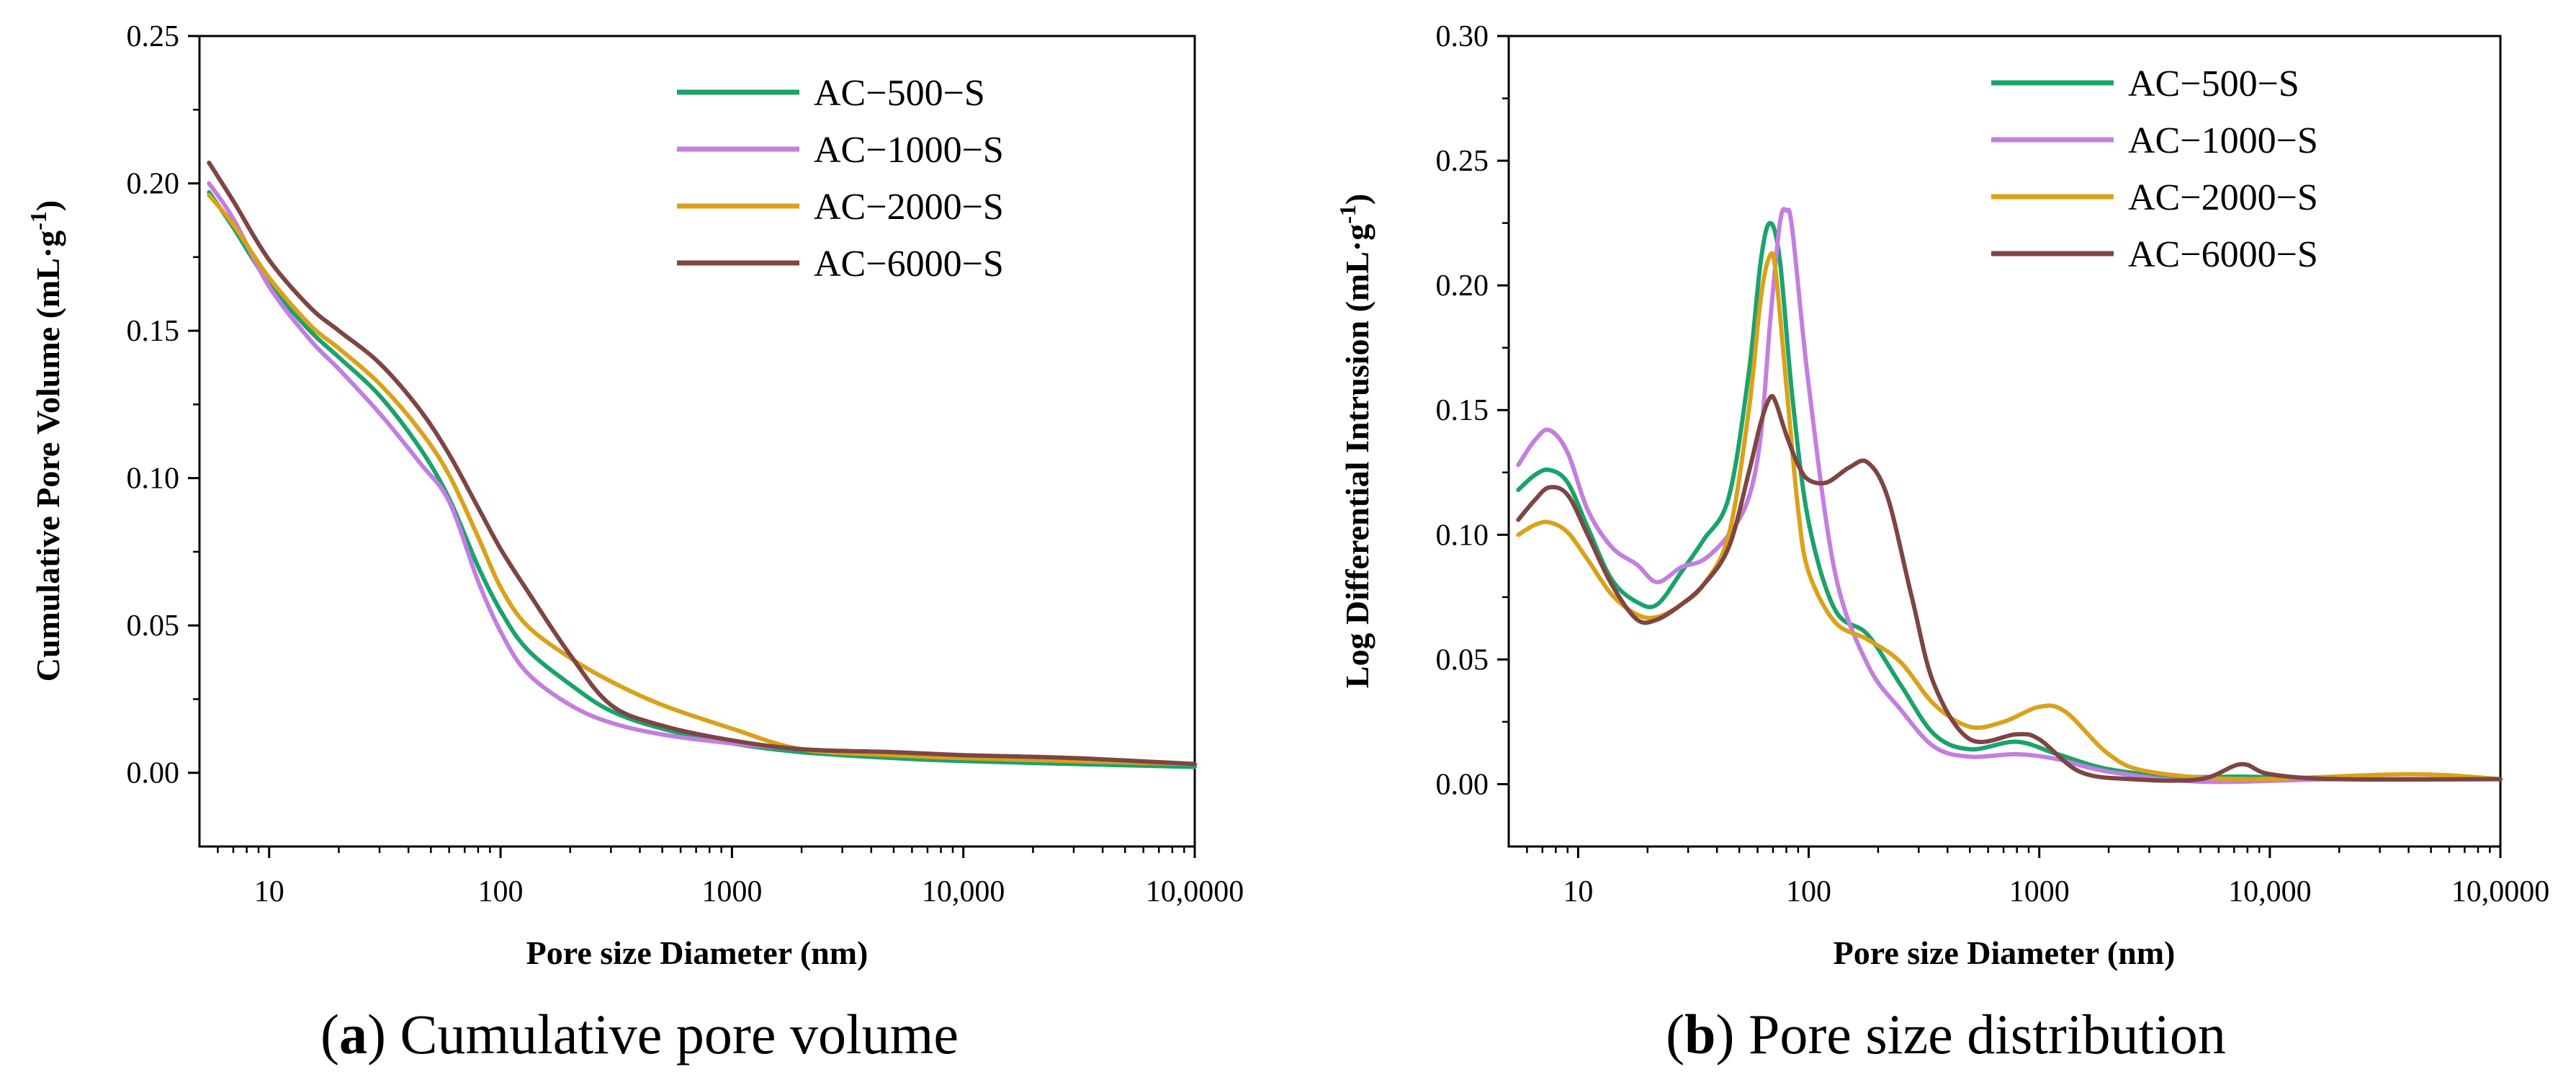 This screenshot has height=1090, width=2576. I want to click on panel-caption: (a) Cumulative pore volume, so click(639, 1034).